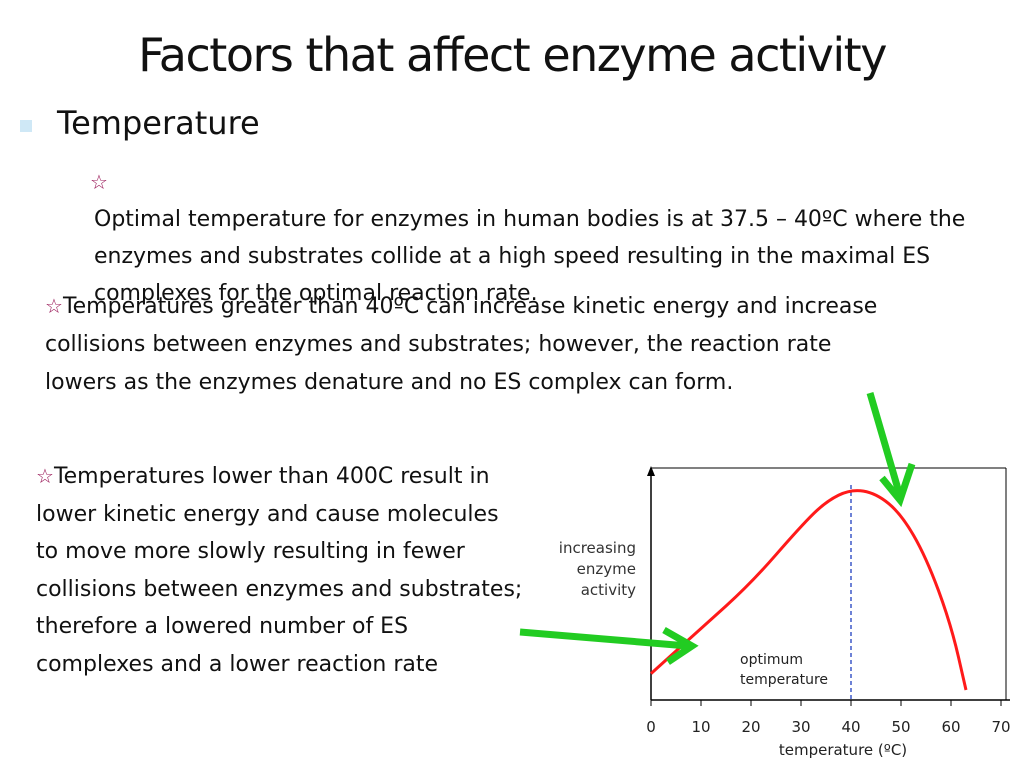 The height and width of the screenshot is (768, 1024). What do you see at coordinates (891, 450) in the screenshot?
I see `arrow-higher-temp` at bounding box center [891, 450].